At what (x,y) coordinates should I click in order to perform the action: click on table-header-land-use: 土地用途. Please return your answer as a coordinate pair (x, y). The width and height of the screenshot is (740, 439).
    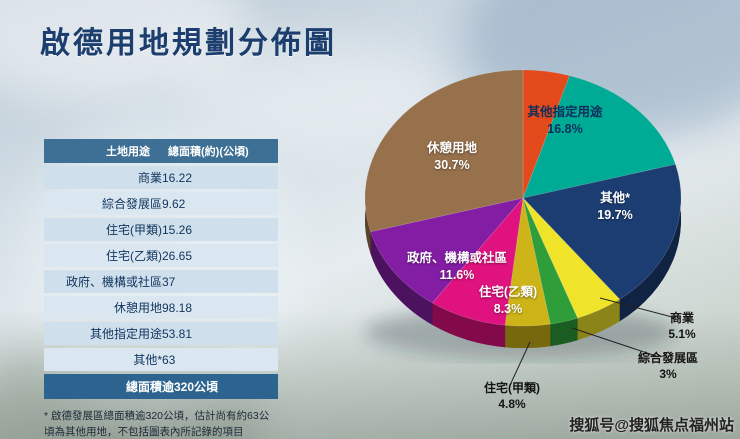
    Looking at the image, I should click on (103, 151).